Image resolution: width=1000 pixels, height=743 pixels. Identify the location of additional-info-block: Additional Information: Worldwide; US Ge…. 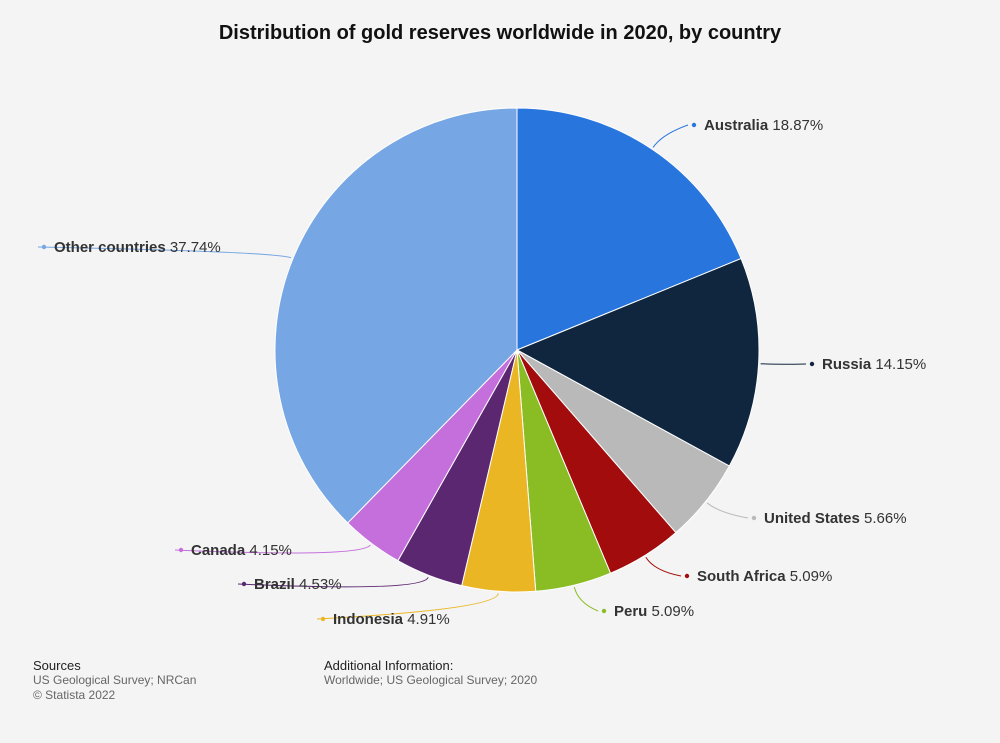
(430, 673).